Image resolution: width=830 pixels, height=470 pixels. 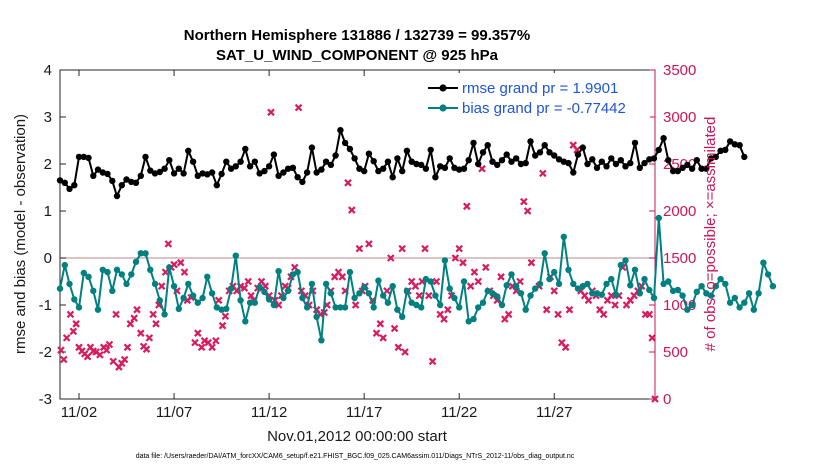 What do you see at coordinates (20, 234) in the screenshot?
I see `y-axis-label-left: rmse and bias (model - observation)` at bounding box center [20, 234].